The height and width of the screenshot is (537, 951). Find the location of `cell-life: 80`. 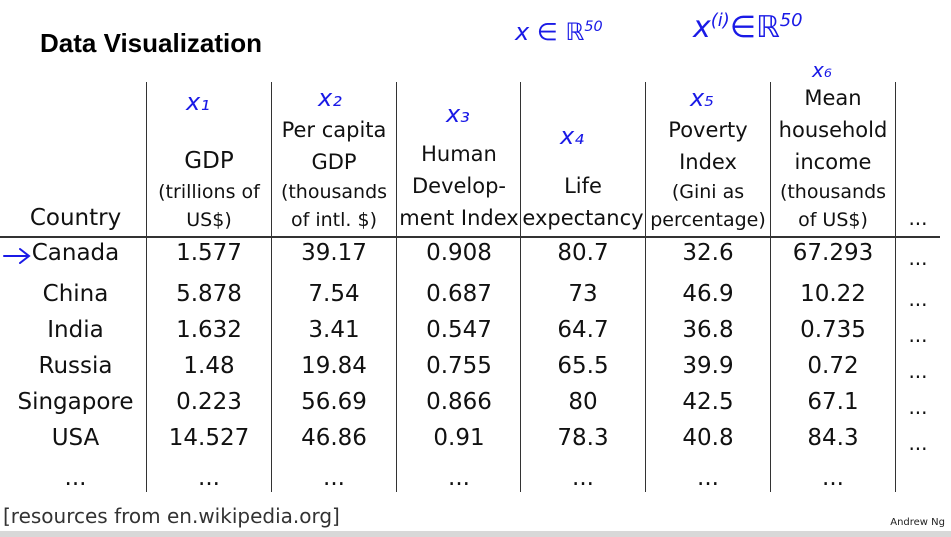

cell-life: 80 is located at coordinates (583, 402).